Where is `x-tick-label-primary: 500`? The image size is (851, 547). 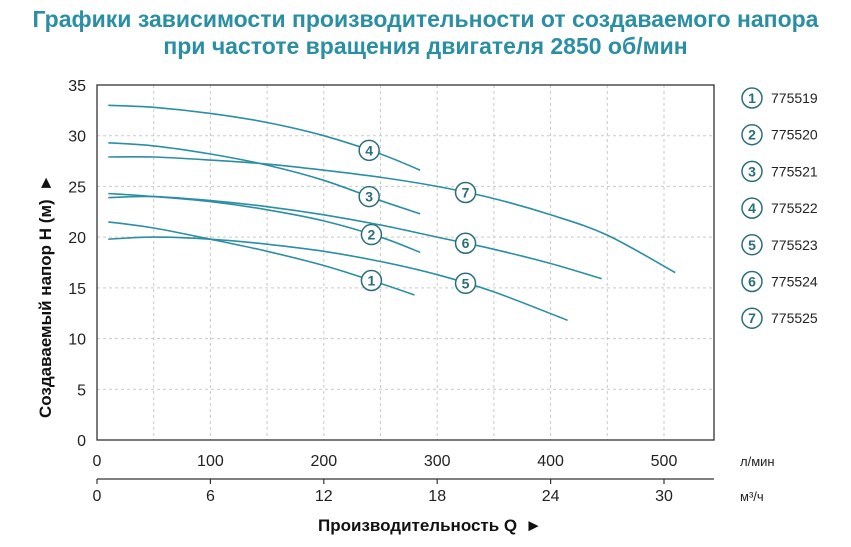 x-tick-label-primary: 500 is located at coordinates (664, 461).